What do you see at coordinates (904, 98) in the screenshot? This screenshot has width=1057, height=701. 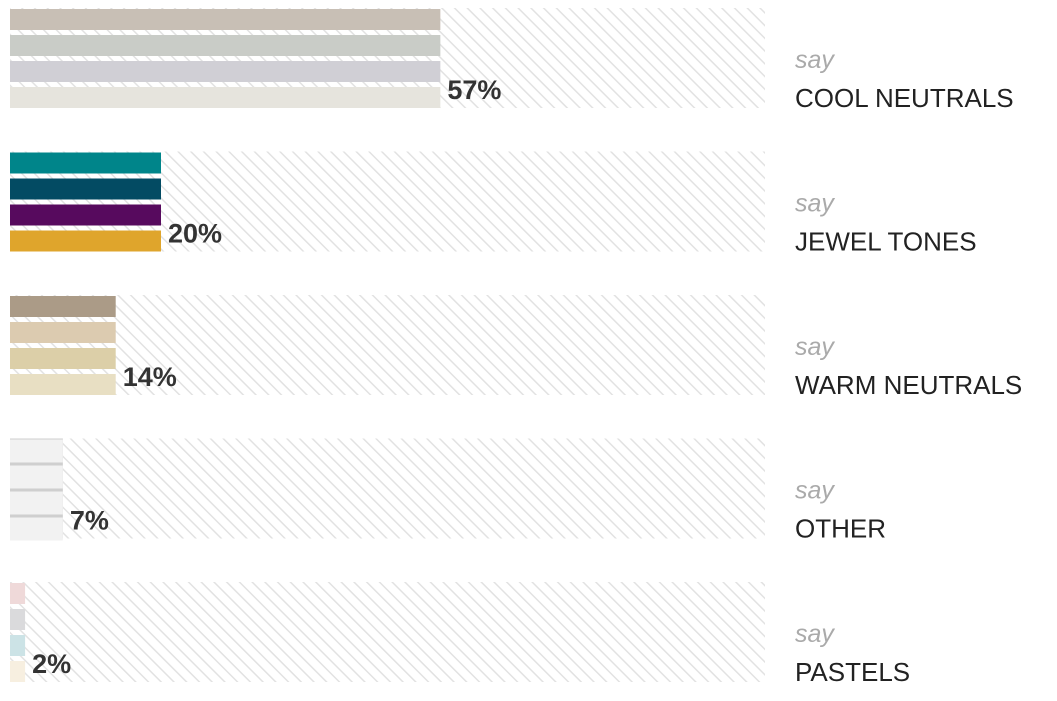 I see `category-label: COOL NEUTRALS` at bounding box center [904, 98].